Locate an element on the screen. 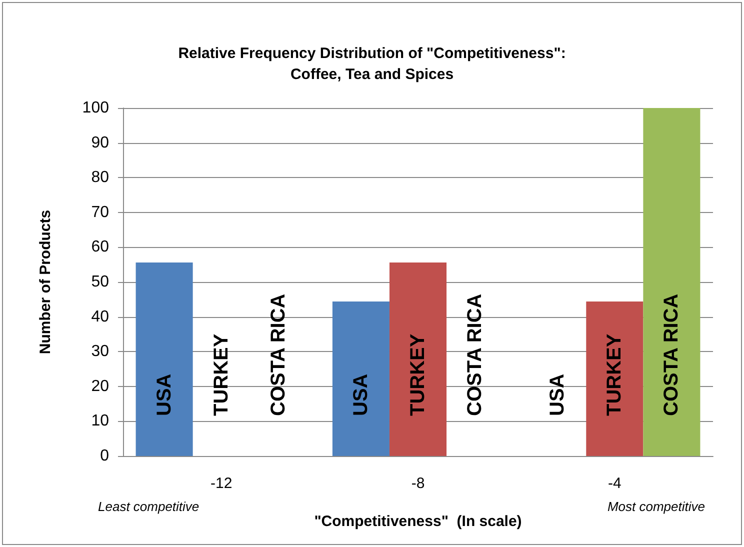 The width and height of the screenshot is (744, 547). text: Least competitive is located at coordinates (149, 506).